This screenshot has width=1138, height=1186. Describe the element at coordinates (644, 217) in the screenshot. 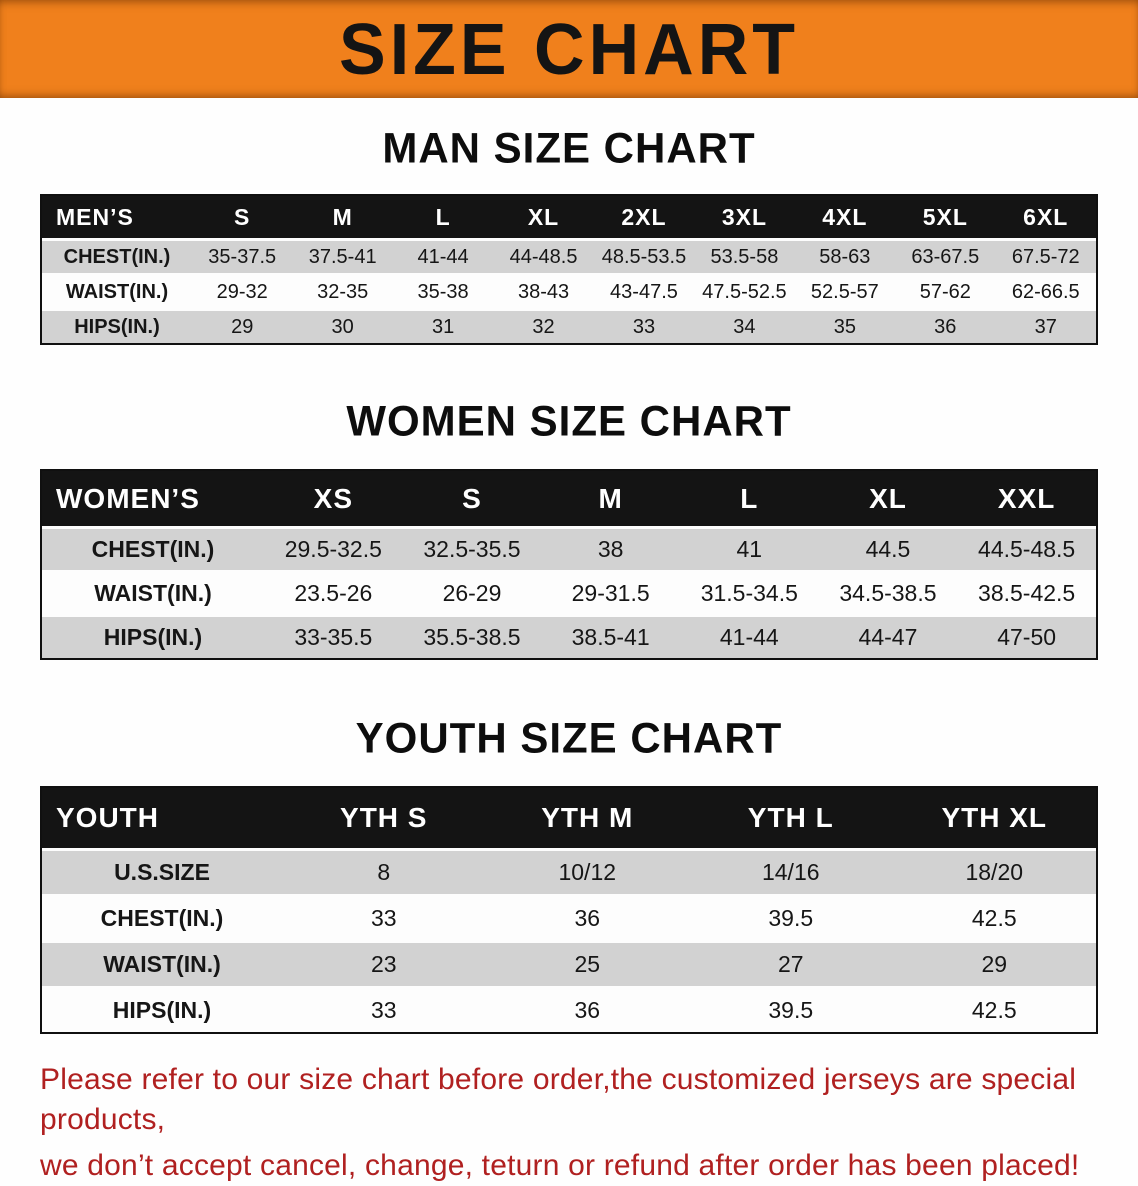

I see `size-column-header: 2XL` at that location.